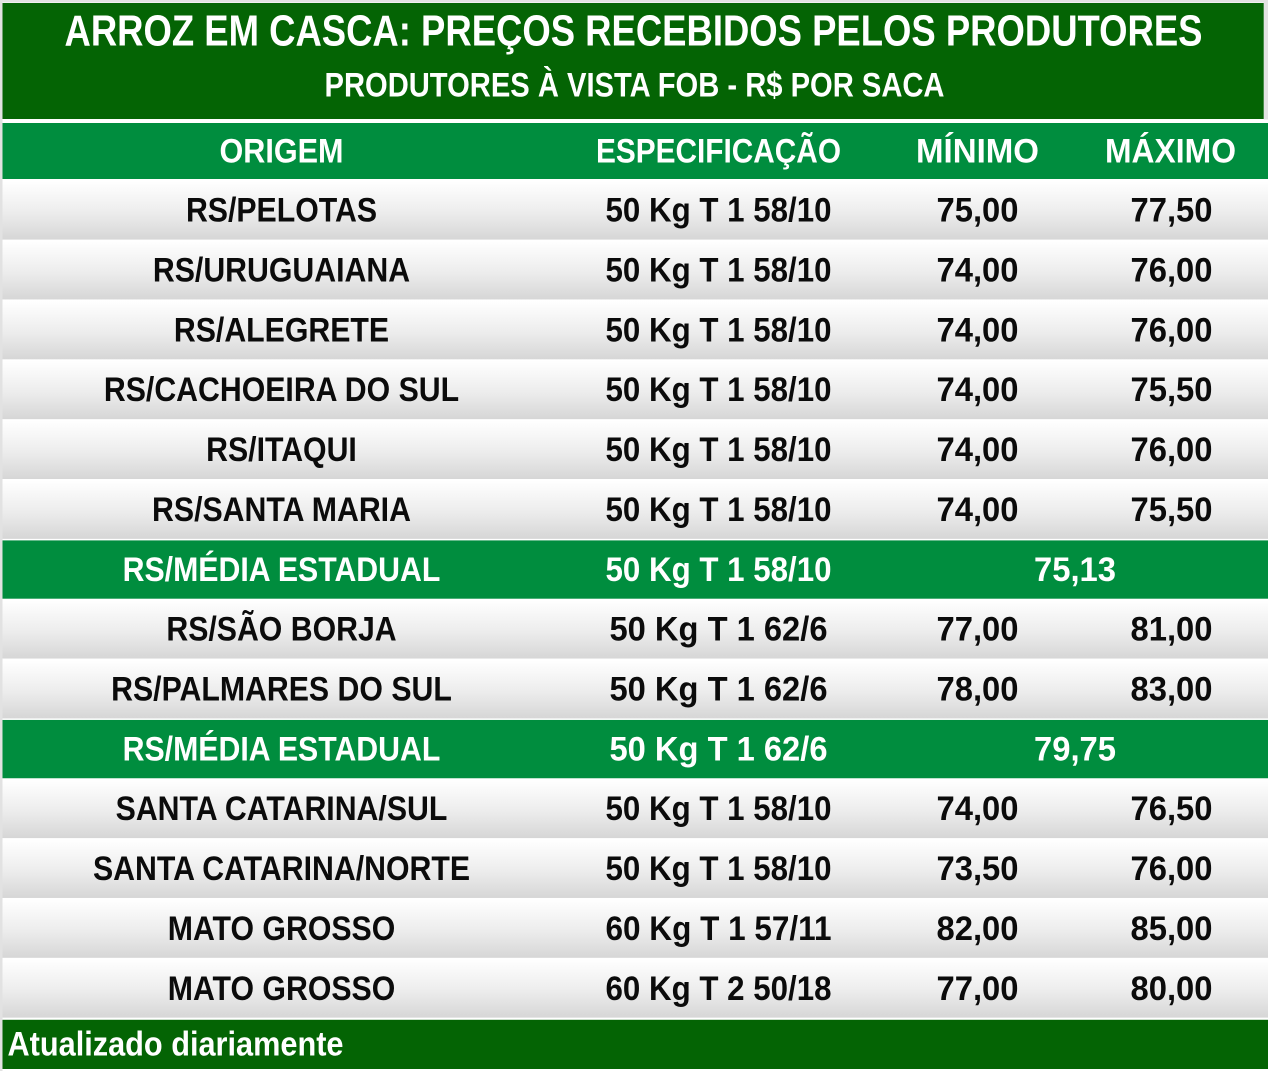  What do you see at coordinates (281, 390) in the screenshot?
I see `svg-text: RS/CACHOEIRA DO SUL` at bounding box center [281, 390].